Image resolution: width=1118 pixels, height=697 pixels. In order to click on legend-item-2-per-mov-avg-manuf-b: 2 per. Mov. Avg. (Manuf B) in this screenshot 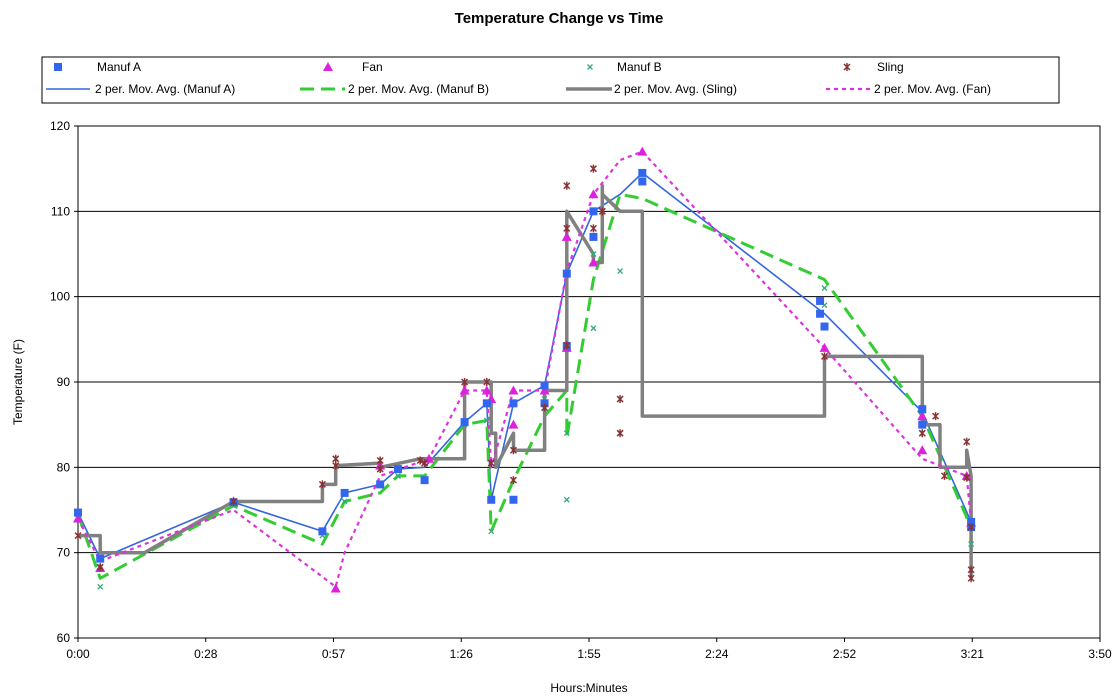, I will do `click(394, 89)`.